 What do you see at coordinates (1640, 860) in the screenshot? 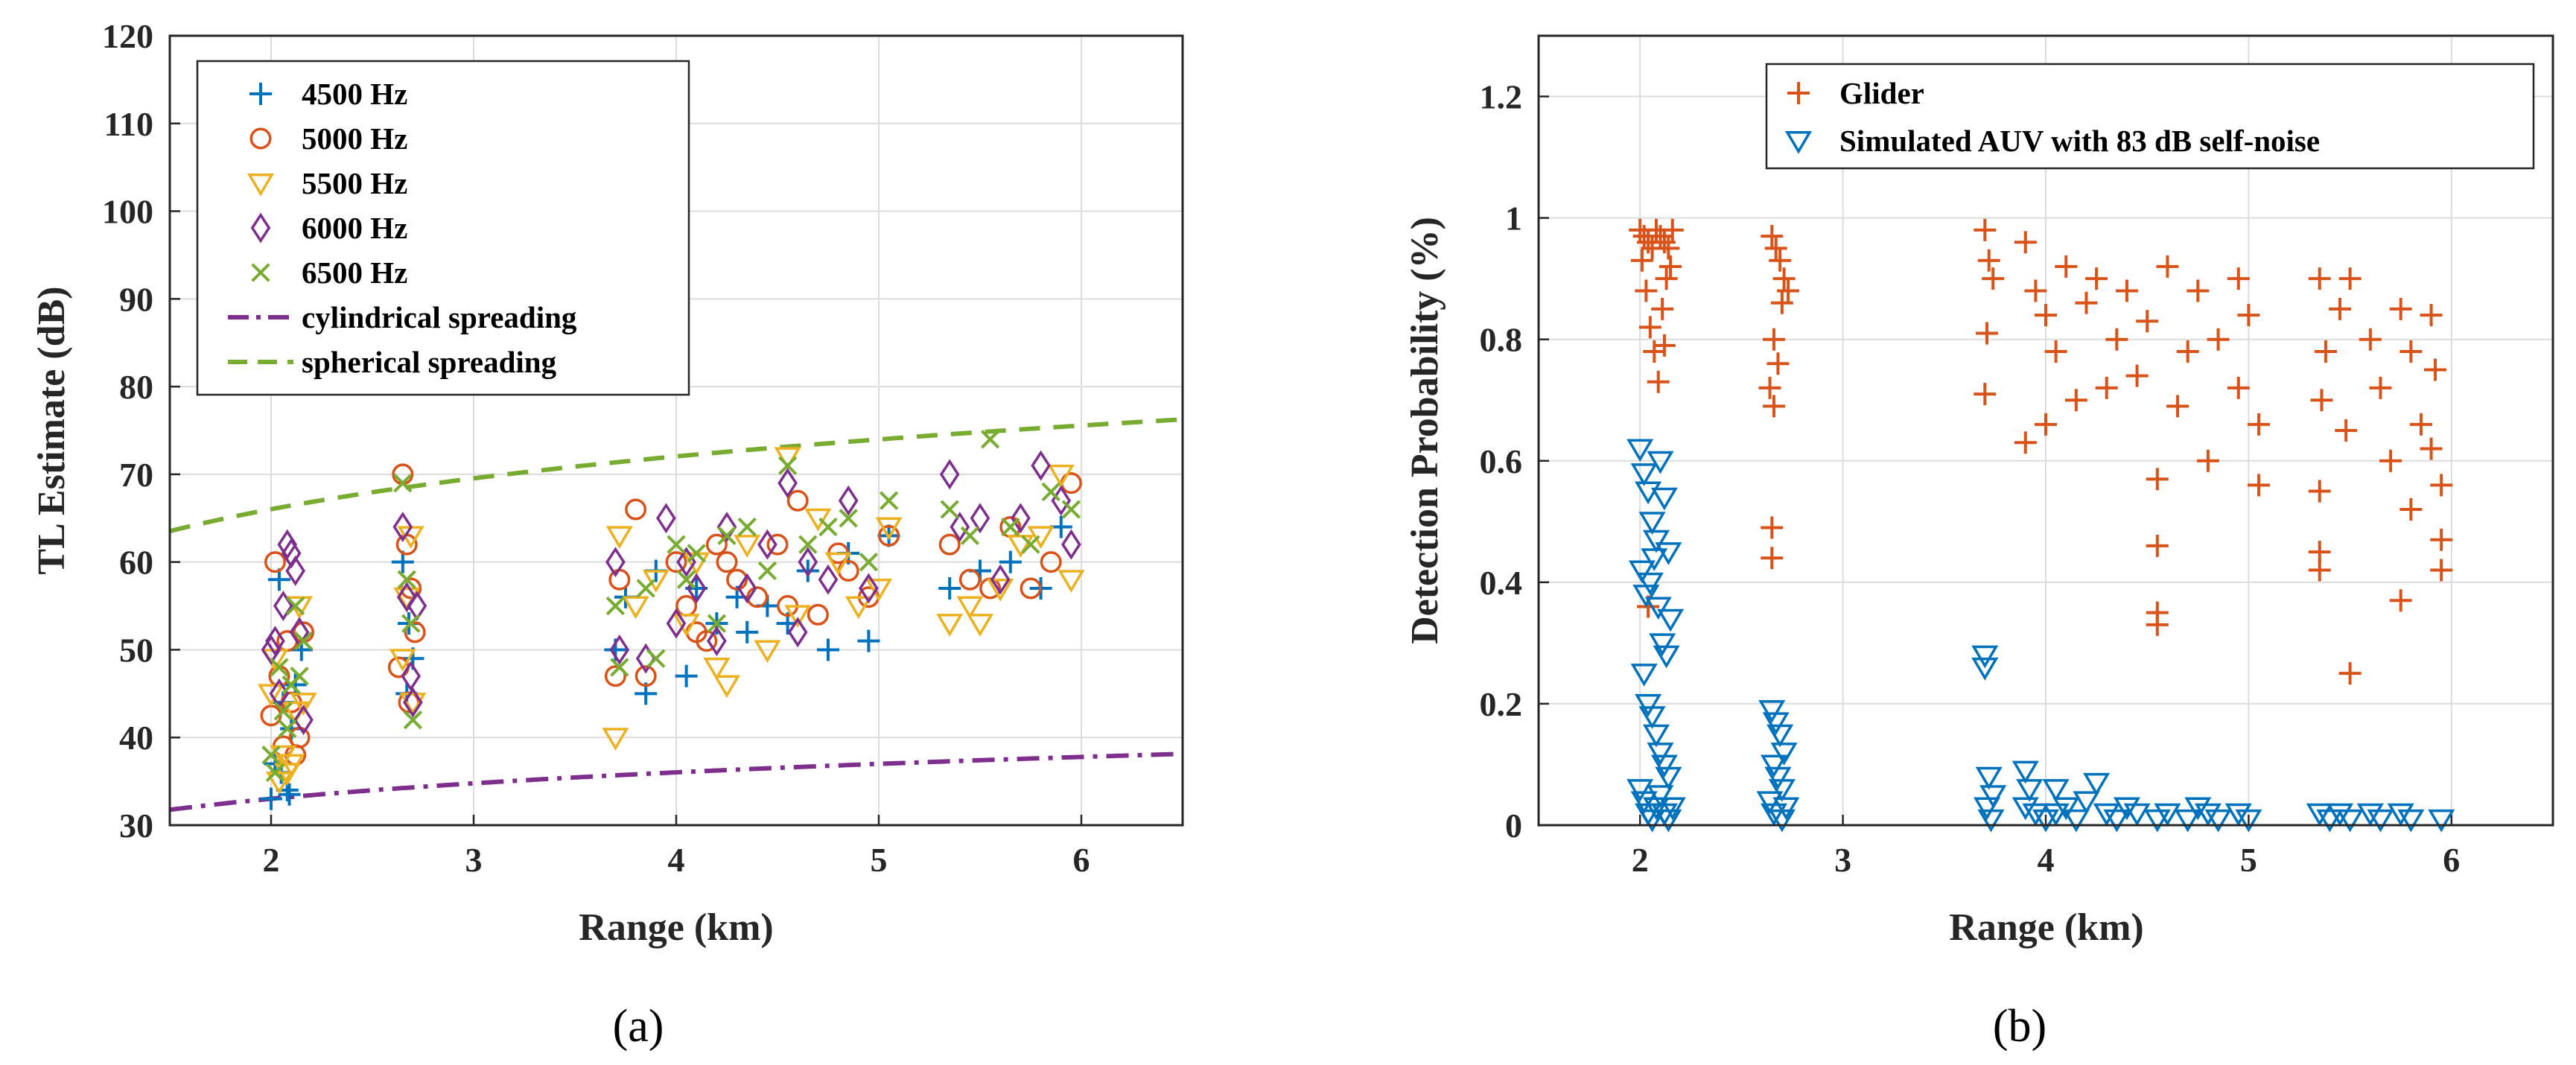
I see `panel-b-xtick-label: 2` at bounding box center [1640, 860].